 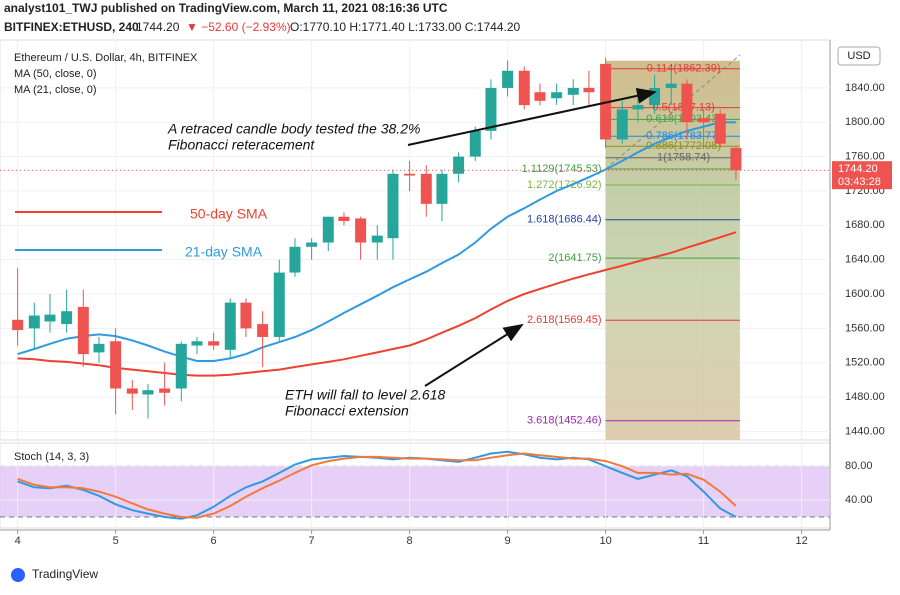 I want to click on fib-trend, so click(x=673, y=112).